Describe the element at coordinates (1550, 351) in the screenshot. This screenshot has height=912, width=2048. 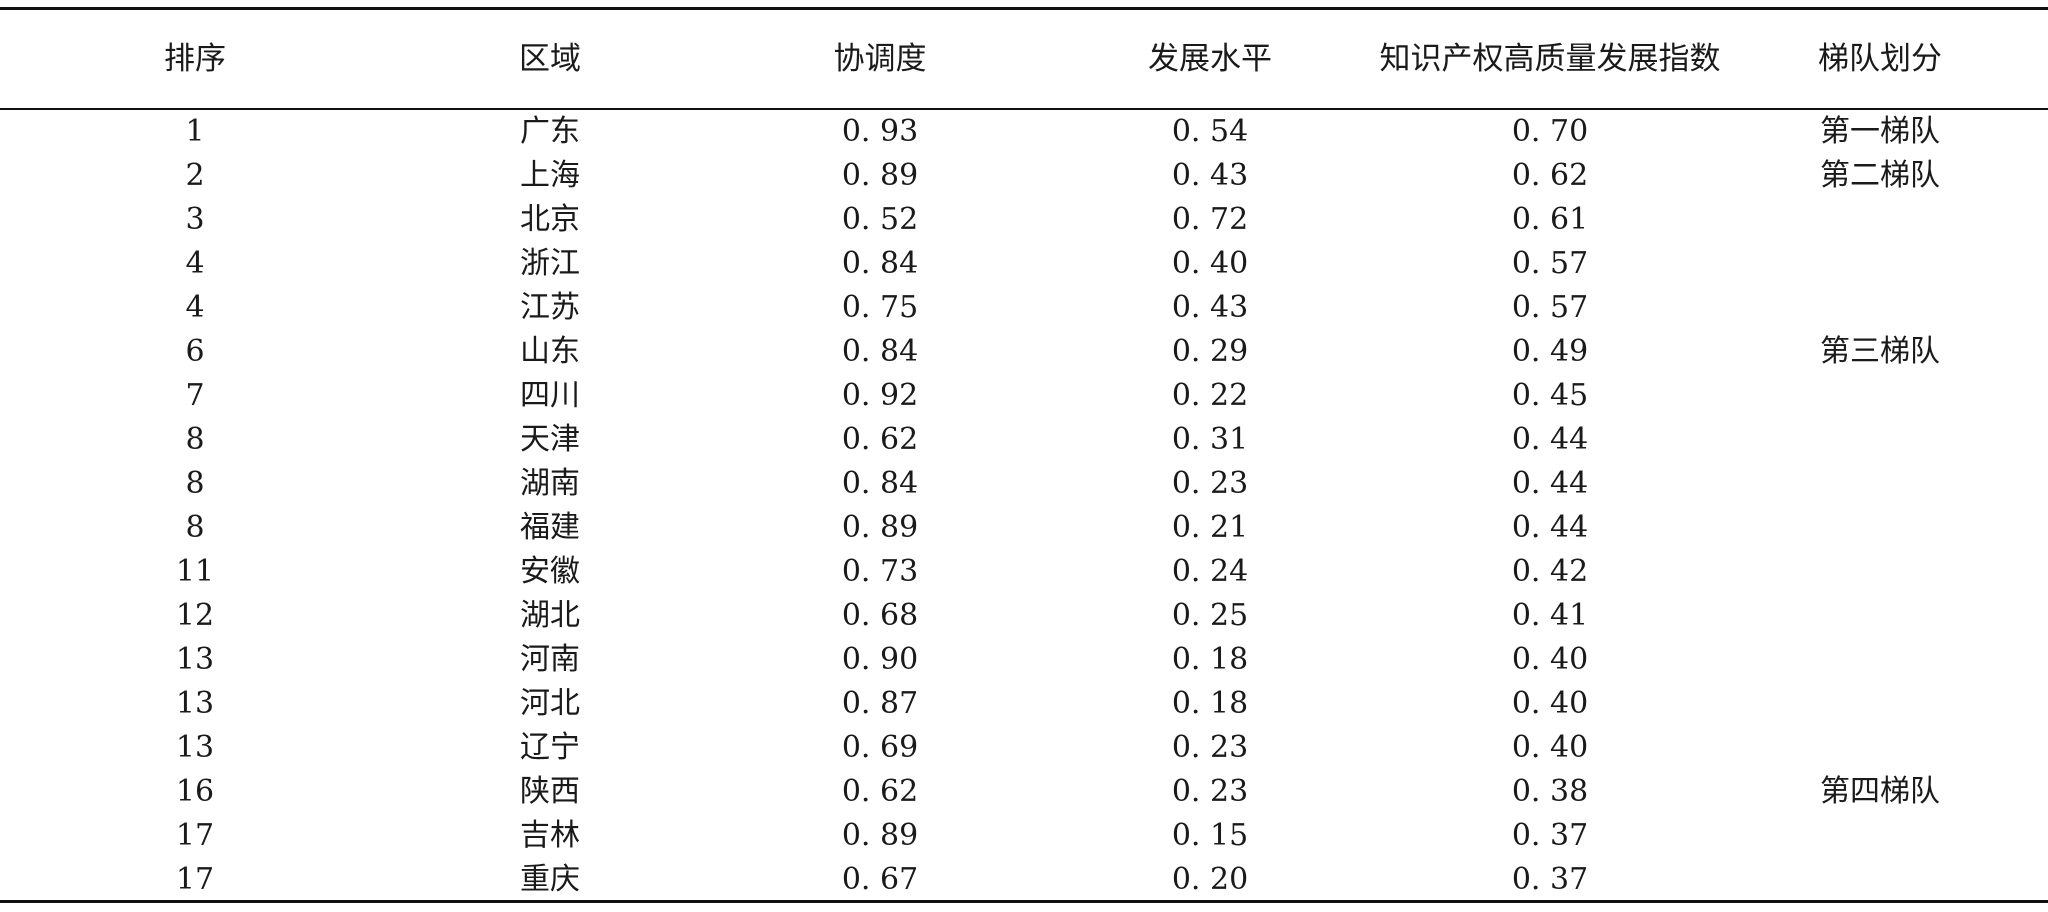
I see `cell-ip-index: 0. 49` at that location.